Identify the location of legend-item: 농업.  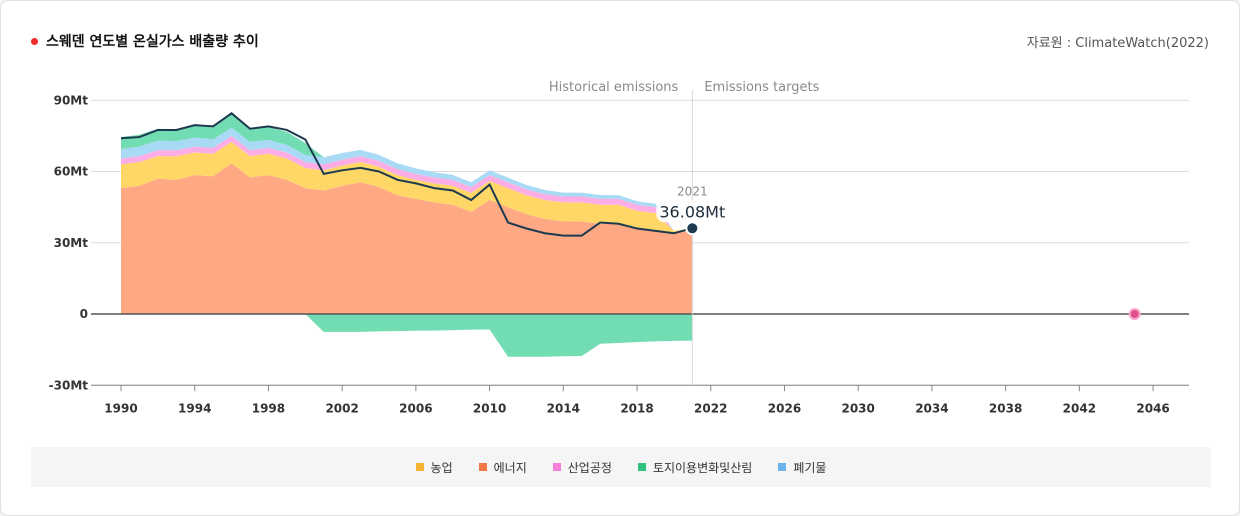
(434, 467).